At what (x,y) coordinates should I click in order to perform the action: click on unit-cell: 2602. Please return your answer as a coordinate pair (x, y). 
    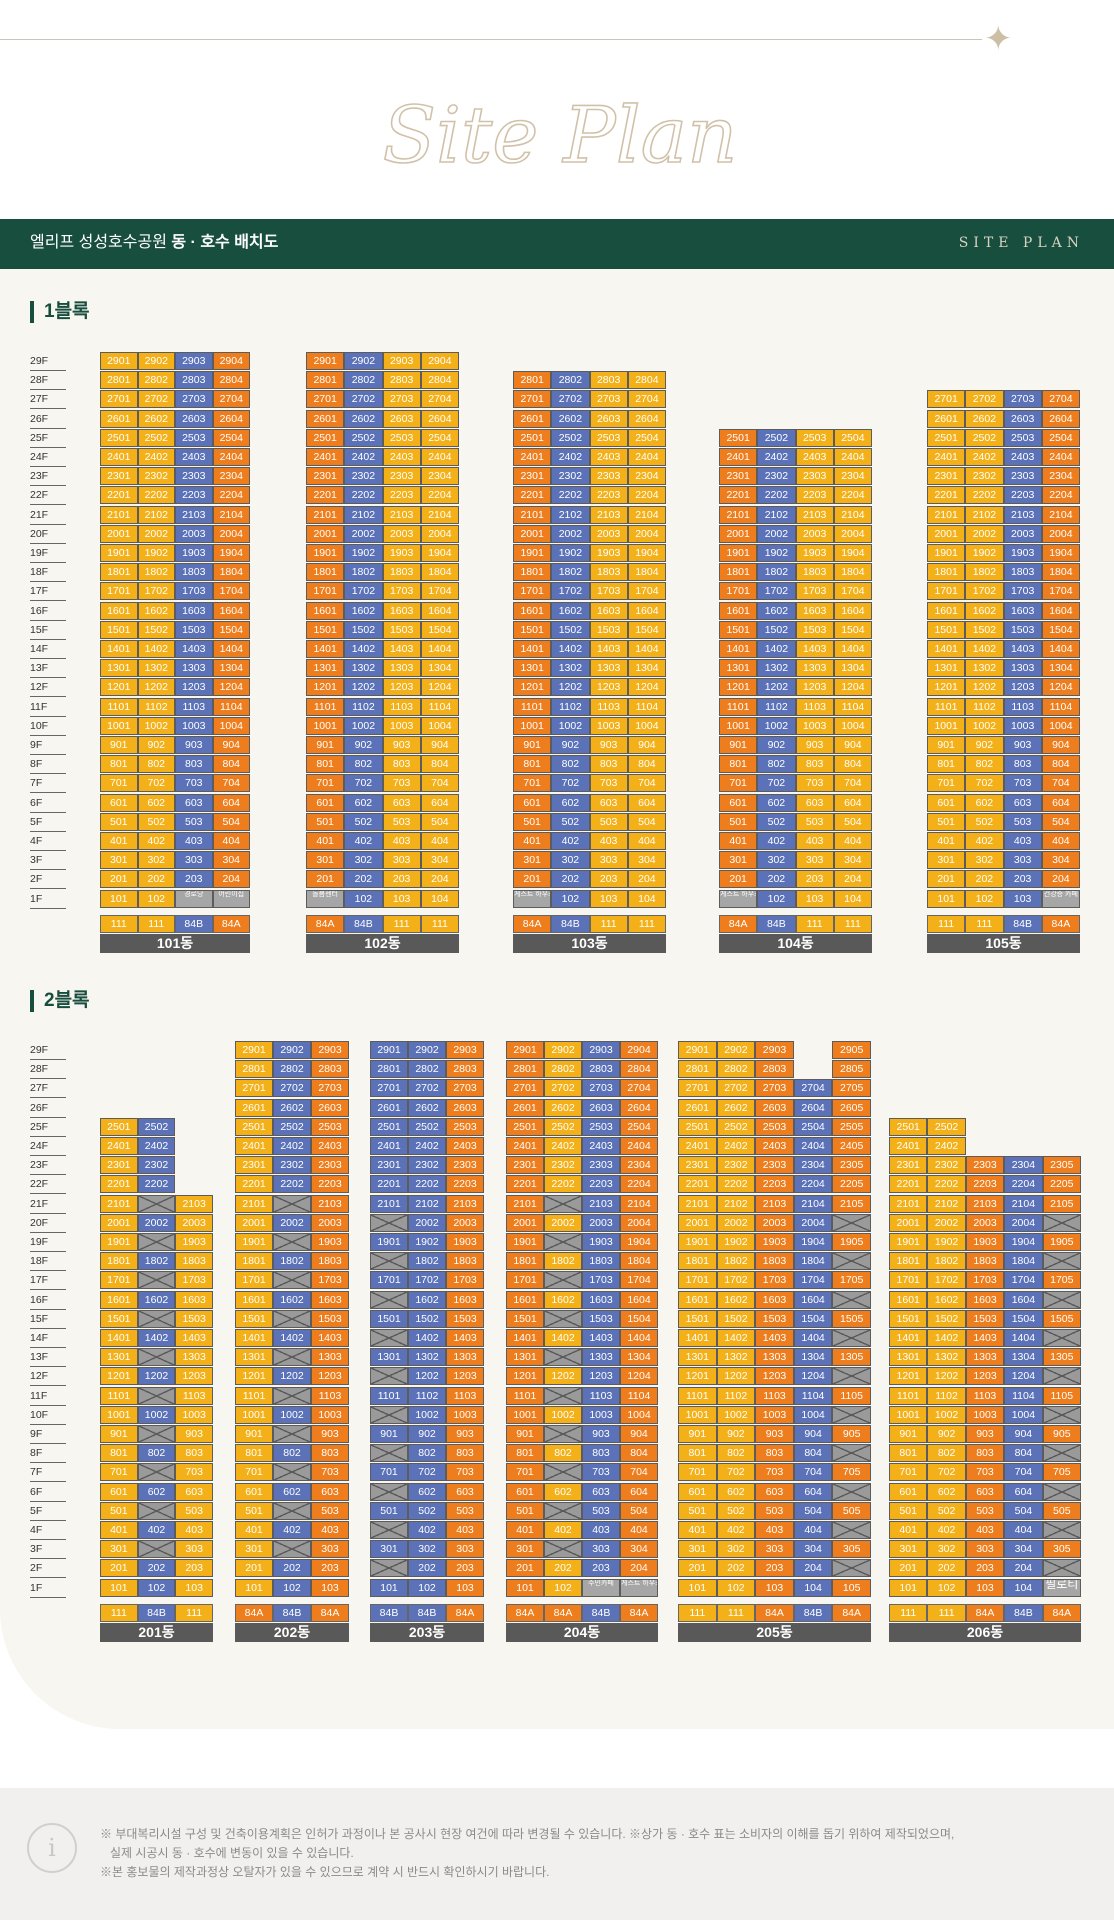
    Looking at the image, I should click on (984, 418).